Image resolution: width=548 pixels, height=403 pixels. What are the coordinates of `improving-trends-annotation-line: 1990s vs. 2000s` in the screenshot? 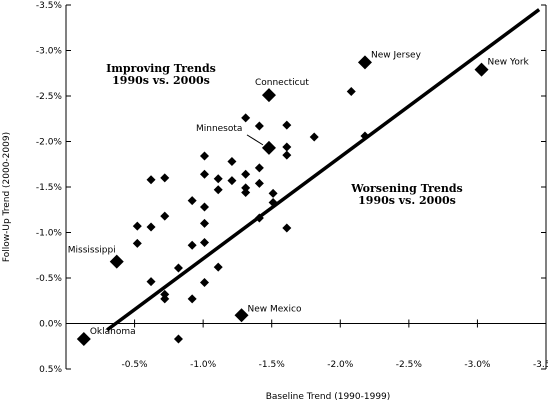 It's located at (161, 80).